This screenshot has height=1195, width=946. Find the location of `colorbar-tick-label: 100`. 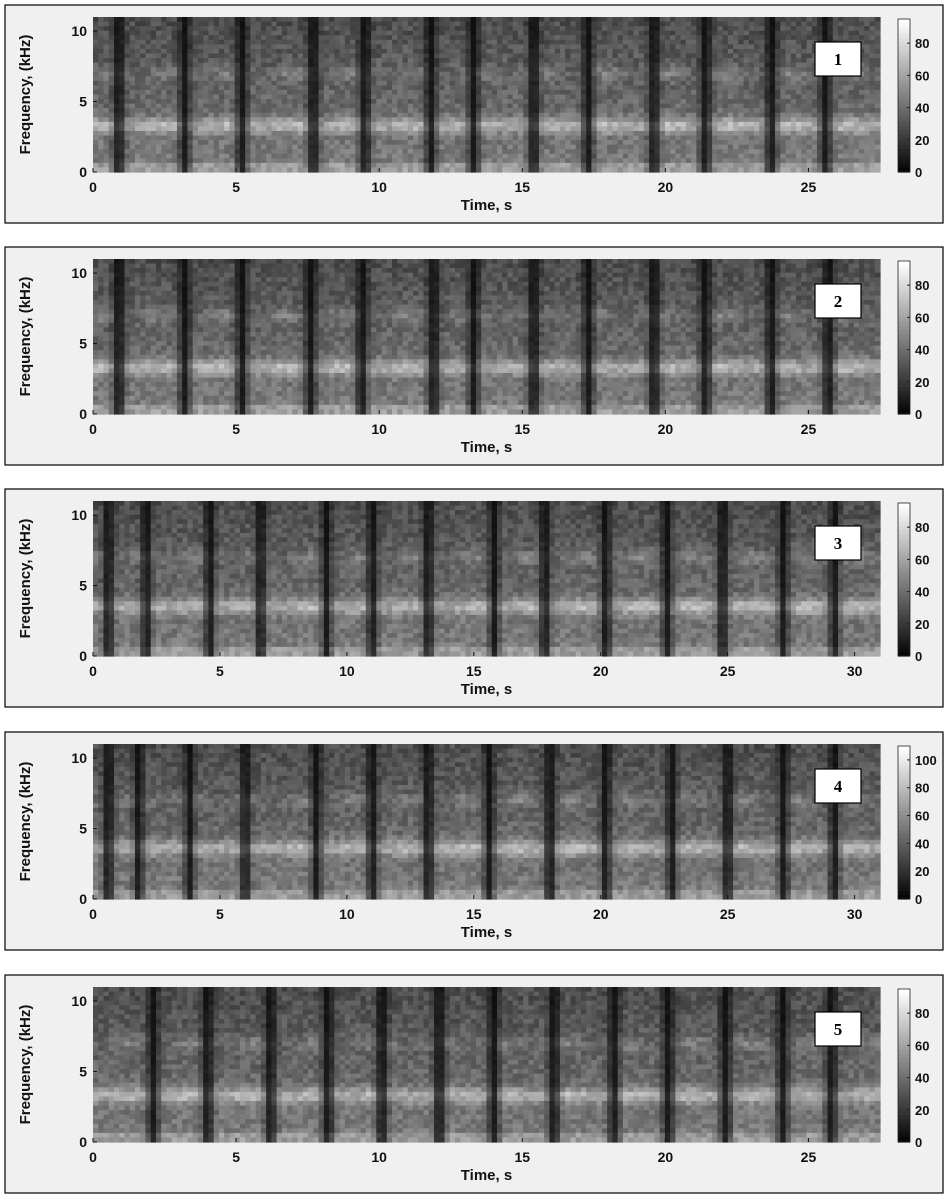

colorbar-tick-label: 100 is located at coordinates (926, 760).